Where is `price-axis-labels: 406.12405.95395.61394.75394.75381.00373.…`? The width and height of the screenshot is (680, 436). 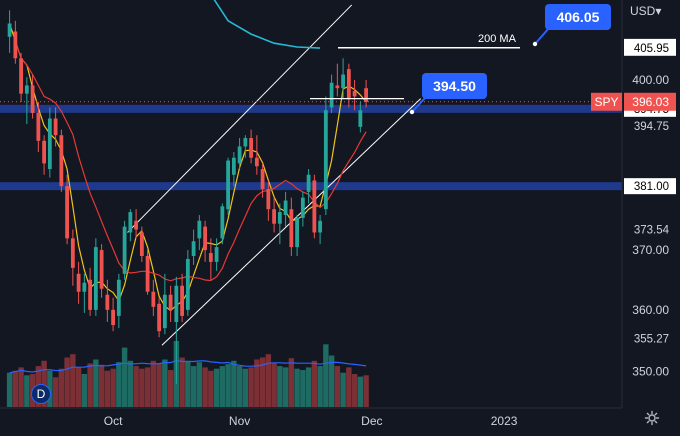
price-axis-labels: 406.12405.95395.61394.75394.75381.00373.… is located at coordinates (633, 192).